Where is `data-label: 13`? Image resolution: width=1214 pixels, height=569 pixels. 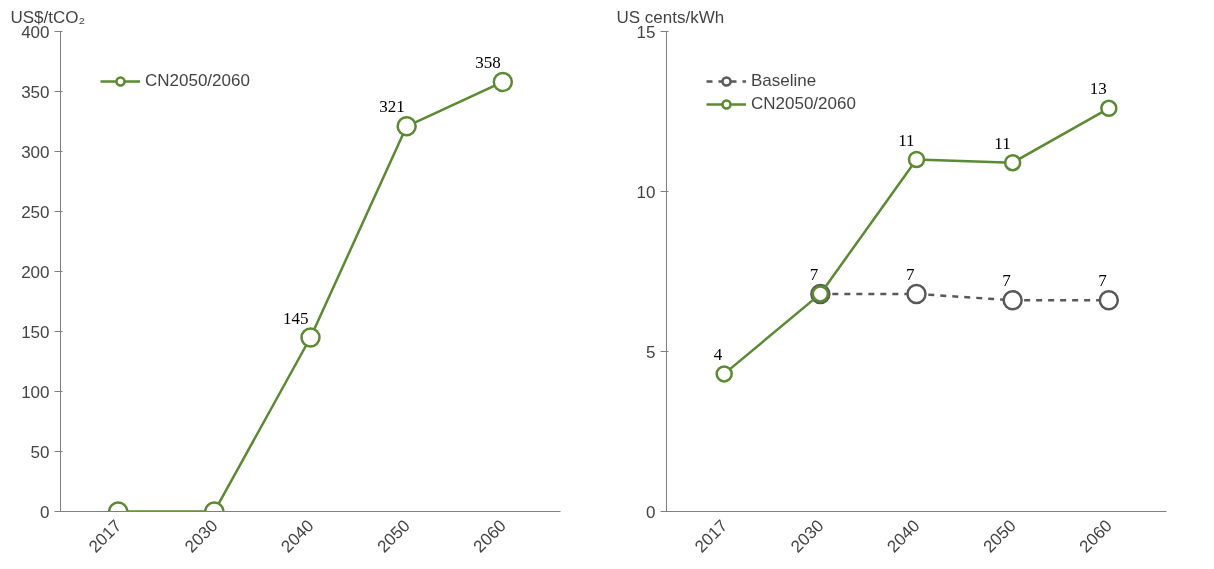 data-label: 13 is located at coordinates (1098, 89).